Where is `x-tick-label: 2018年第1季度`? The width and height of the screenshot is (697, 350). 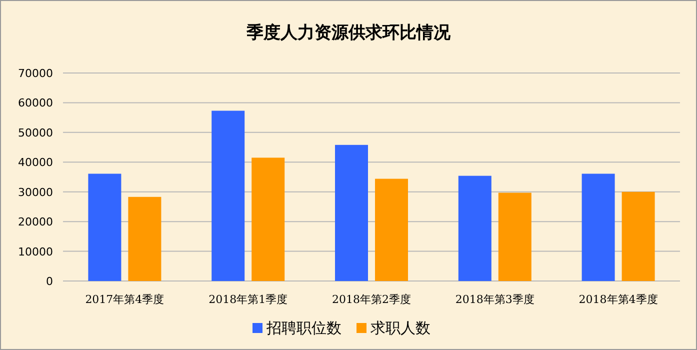
x-tick-label: 2018年第1季度 is located at coordinates (248, 299).